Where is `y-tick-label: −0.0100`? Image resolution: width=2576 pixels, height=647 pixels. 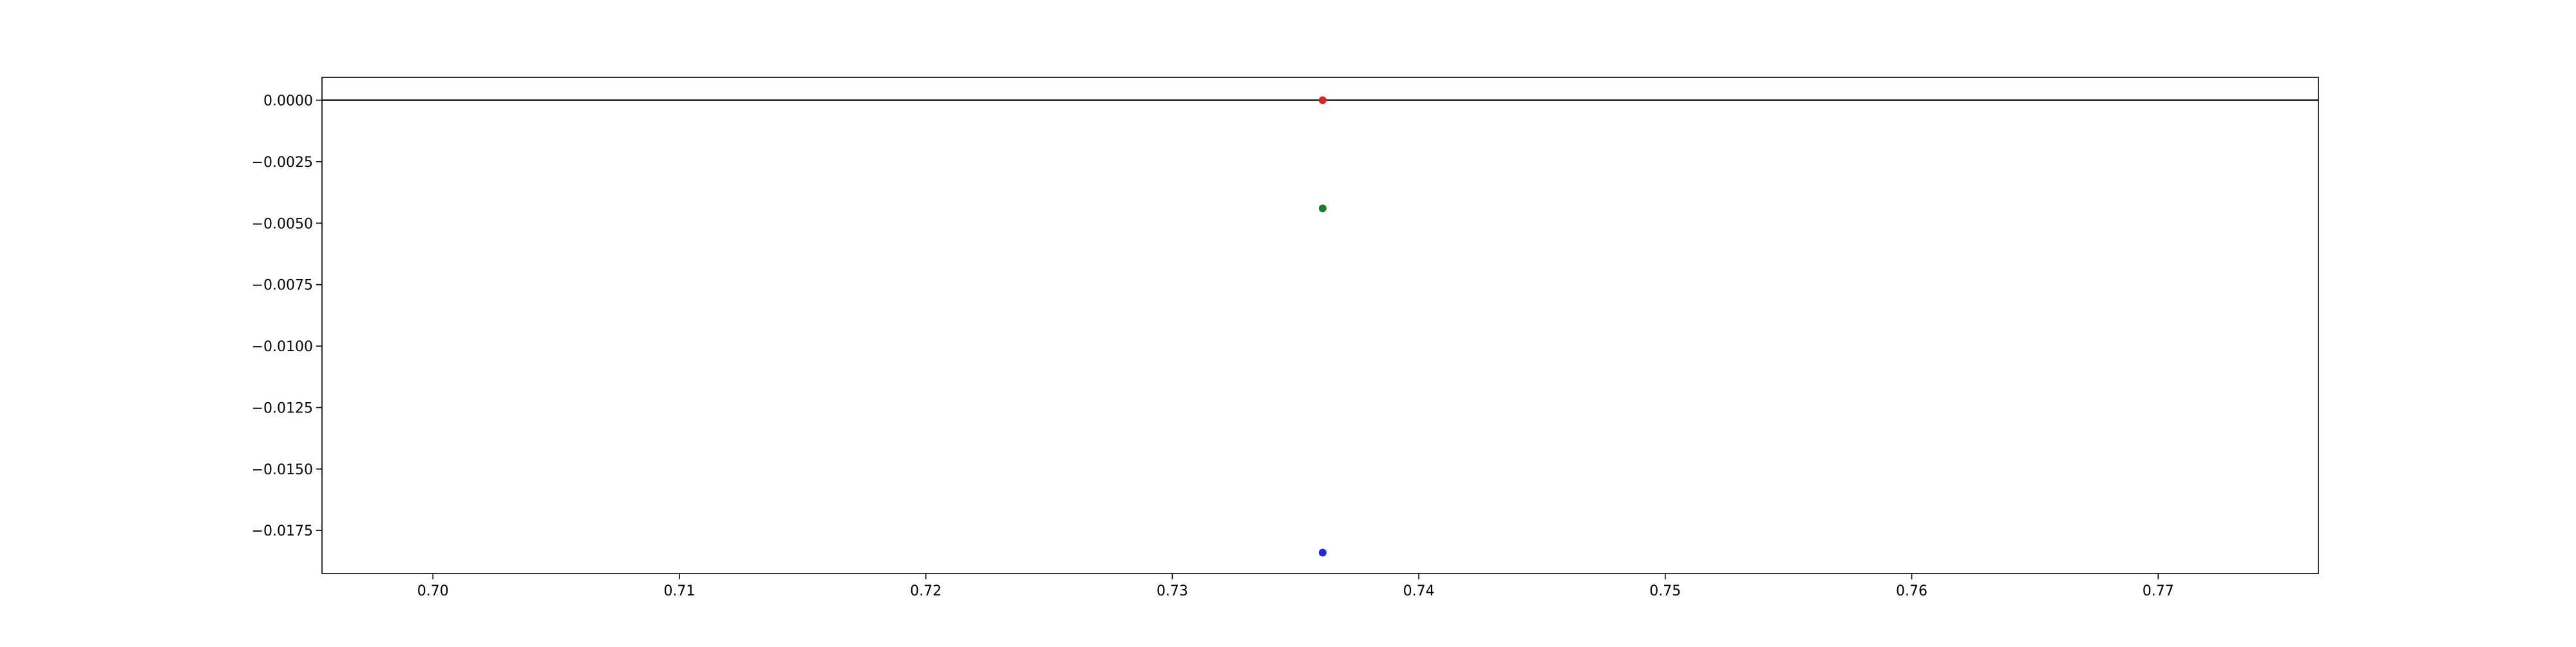 y-tick-label: −0.0100 is located at coordinates (282, 347).